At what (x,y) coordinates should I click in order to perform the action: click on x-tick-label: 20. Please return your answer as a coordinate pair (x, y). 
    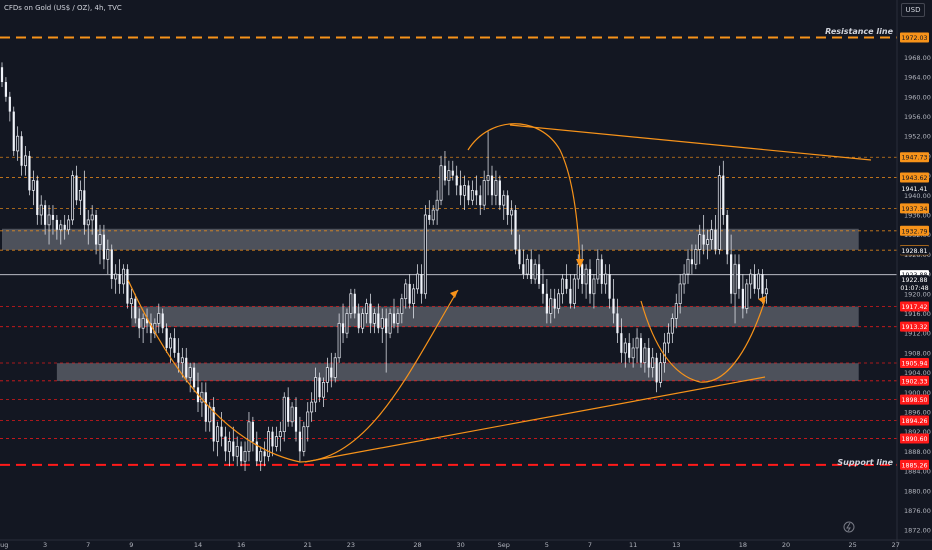
    Looking at the image, I should click on (786, 545).